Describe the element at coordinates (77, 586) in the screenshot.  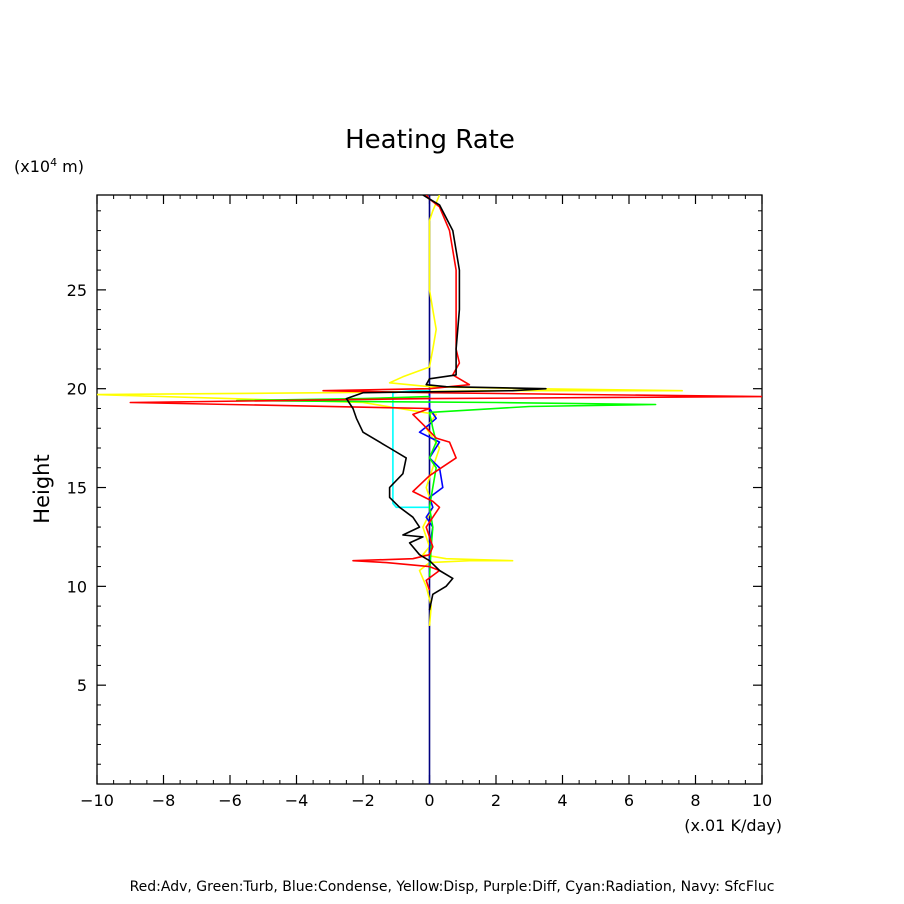
I see `y-tick-label: 10` at that location.